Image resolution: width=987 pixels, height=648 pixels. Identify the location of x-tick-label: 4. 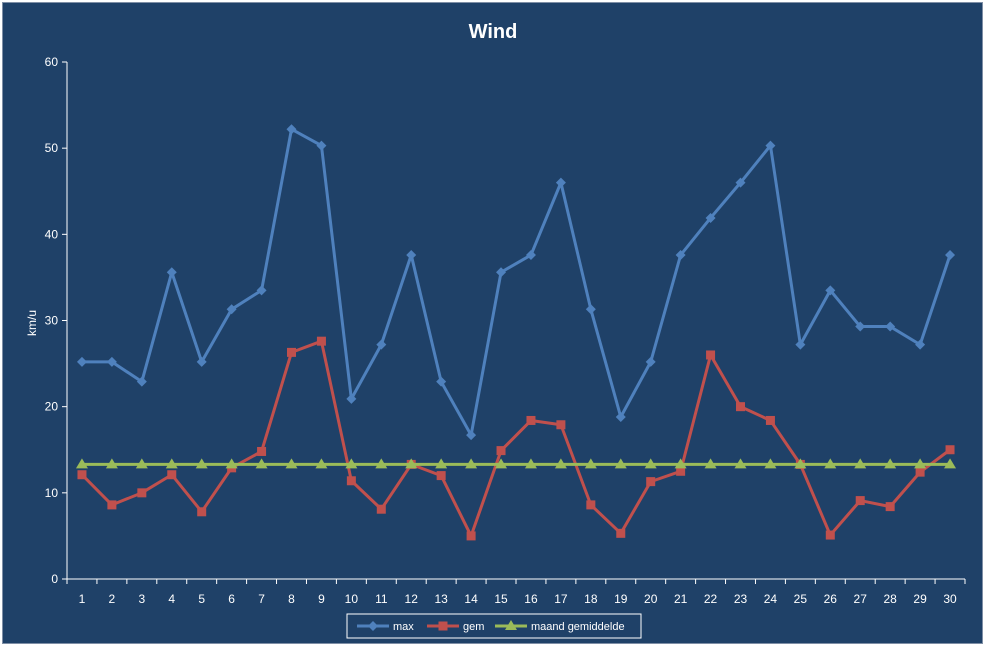
(171, 599).